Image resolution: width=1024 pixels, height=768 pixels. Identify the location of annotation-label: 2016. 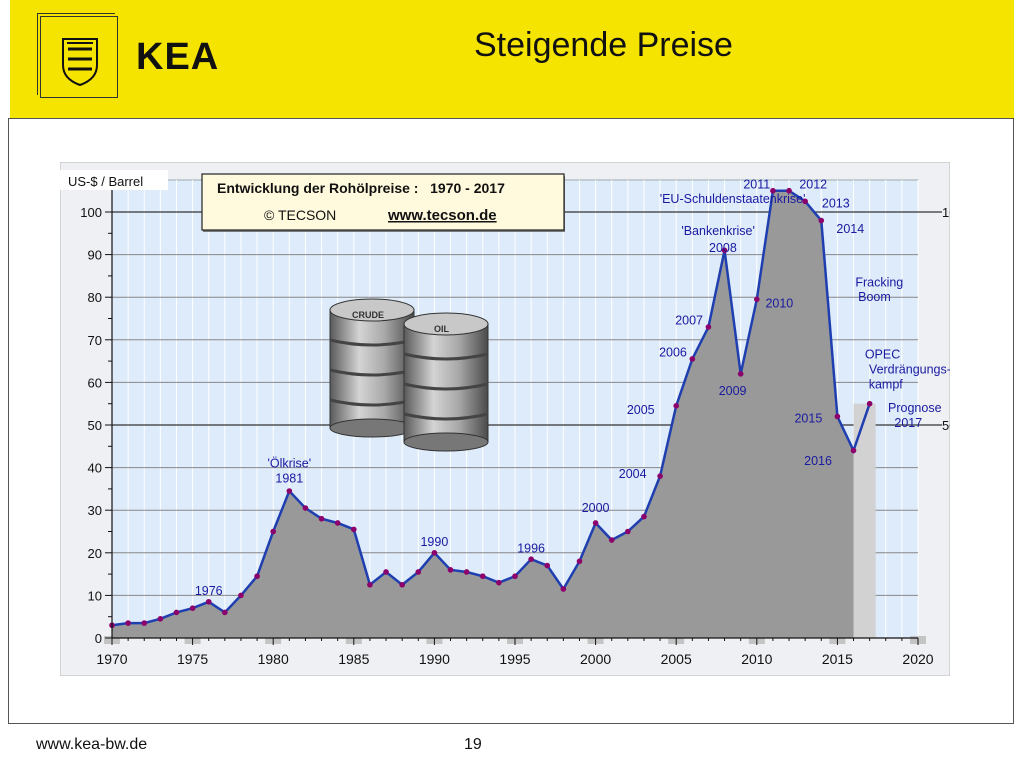
(818, 461).